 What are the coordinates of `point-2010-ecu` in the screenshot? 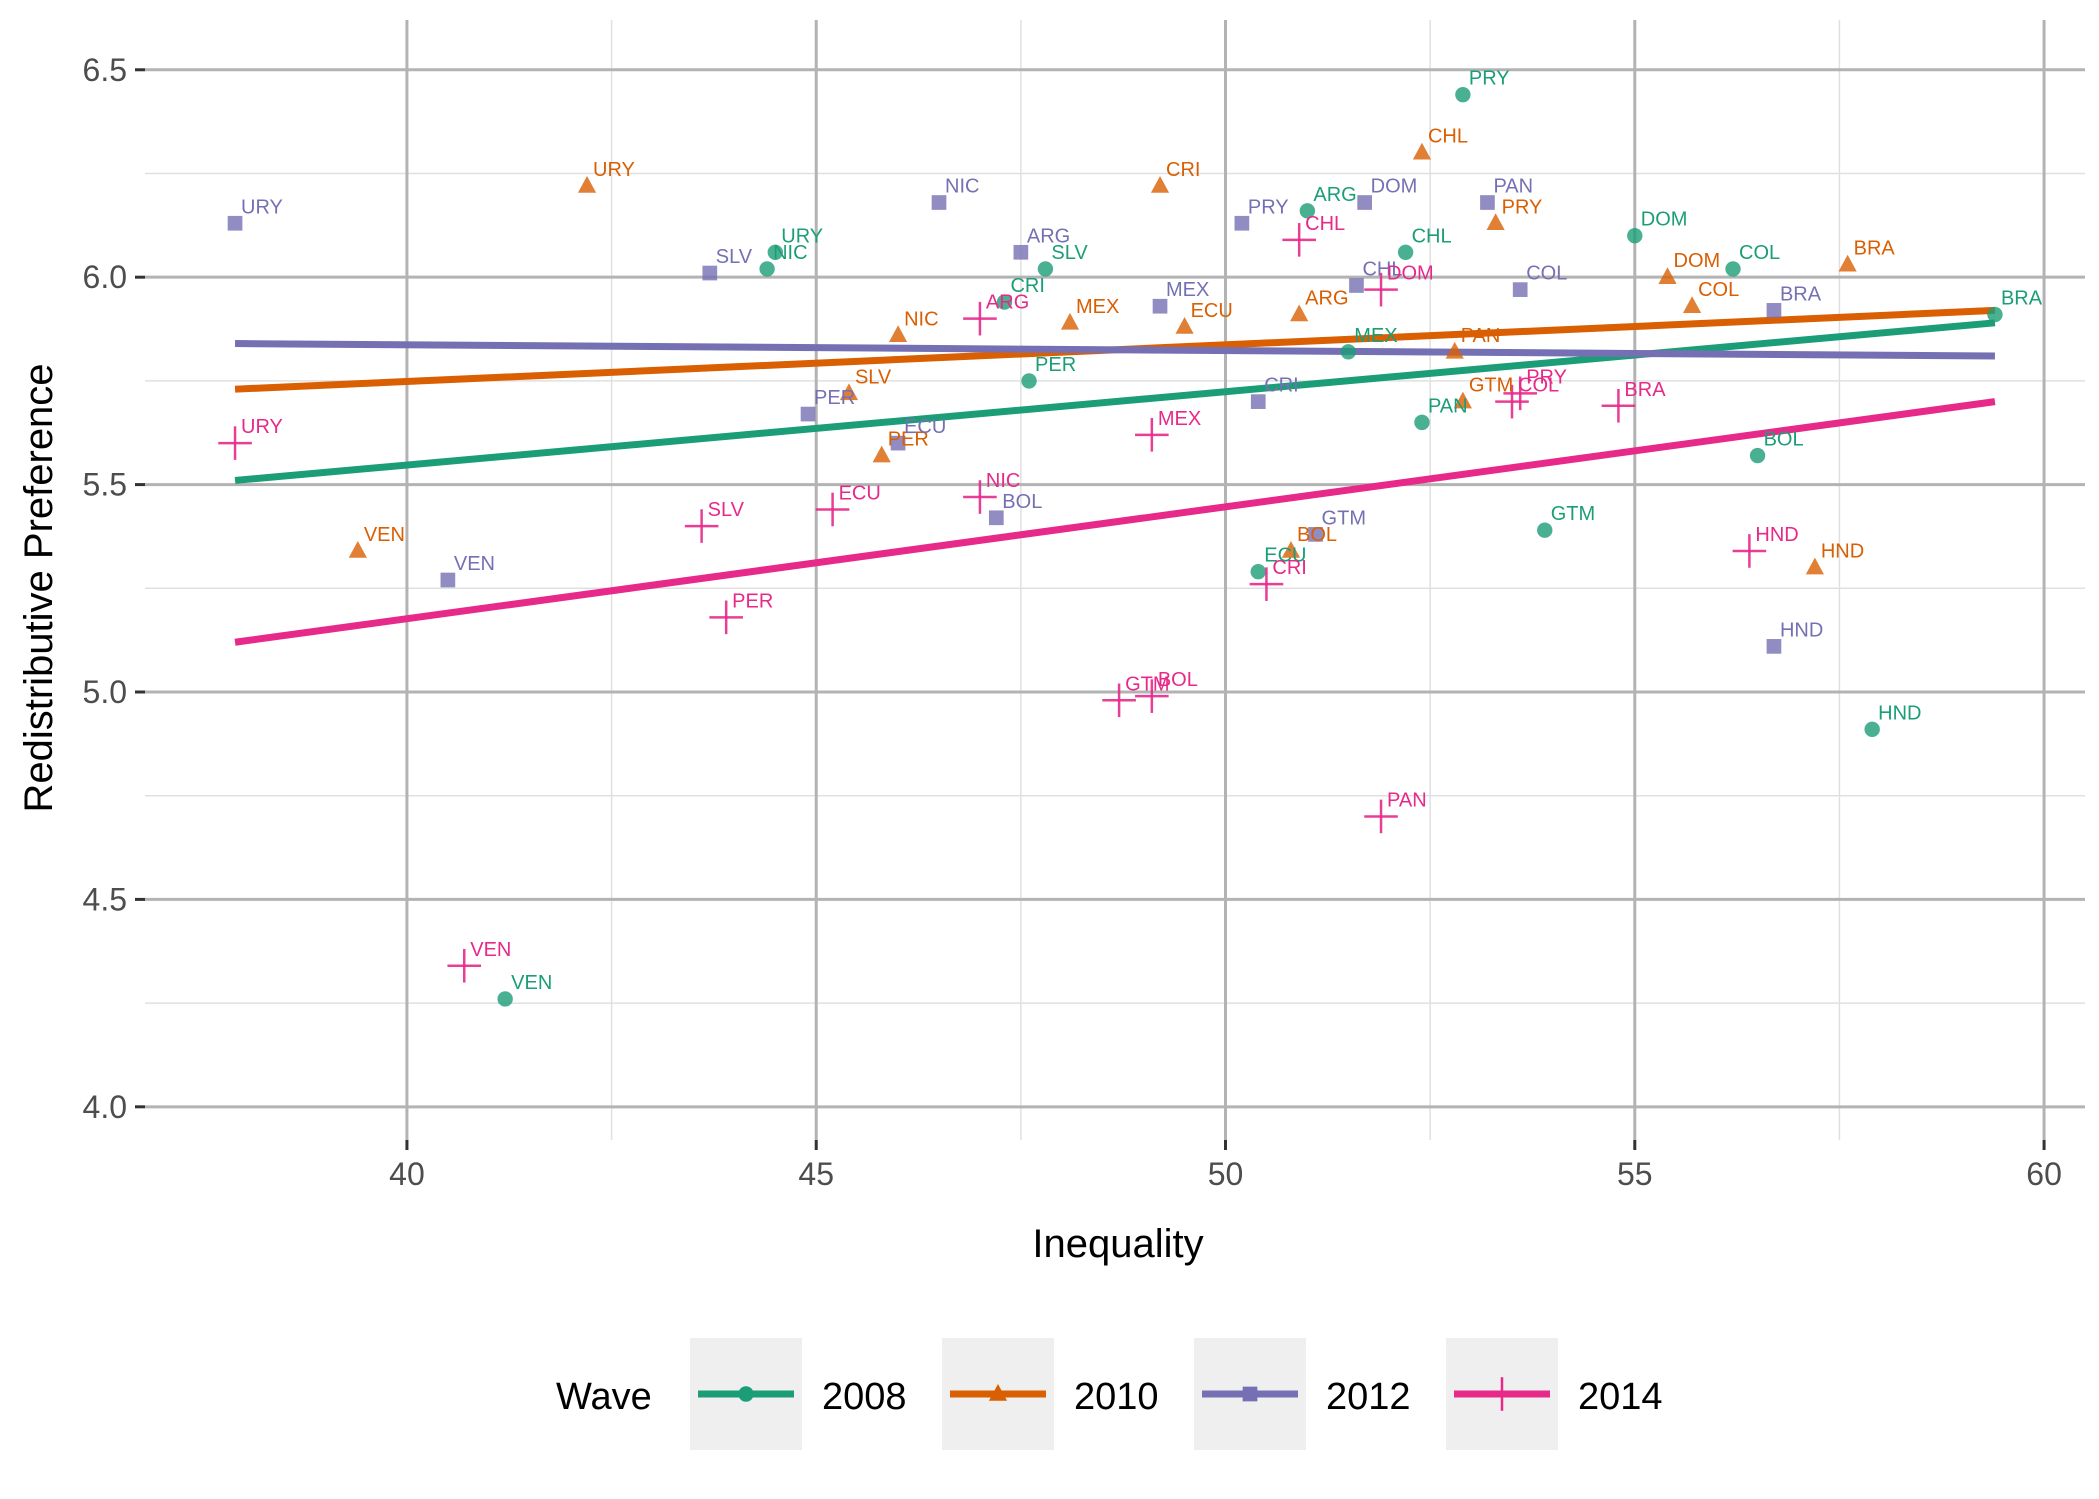 It's located at (1184, 325).